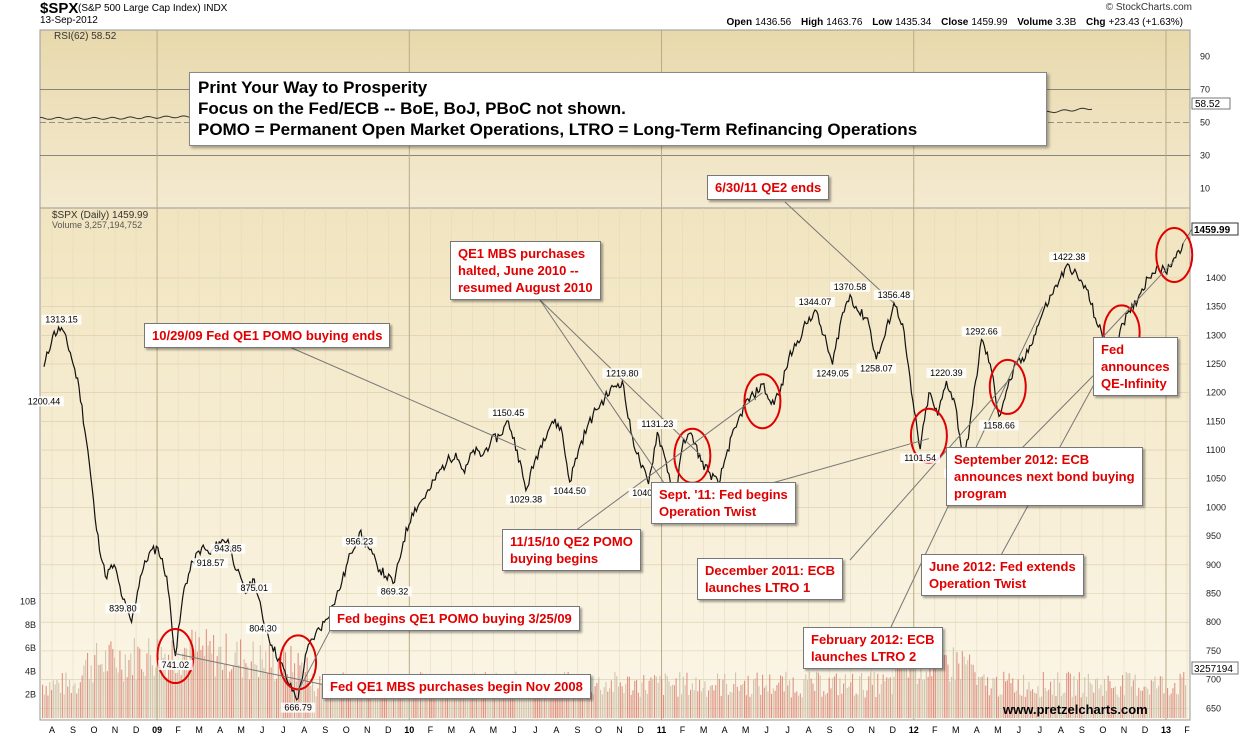 This screenshot has width=1240, height=737. I want to click on website-credit: www.pretzelcharts.com, so click(1075, 709).